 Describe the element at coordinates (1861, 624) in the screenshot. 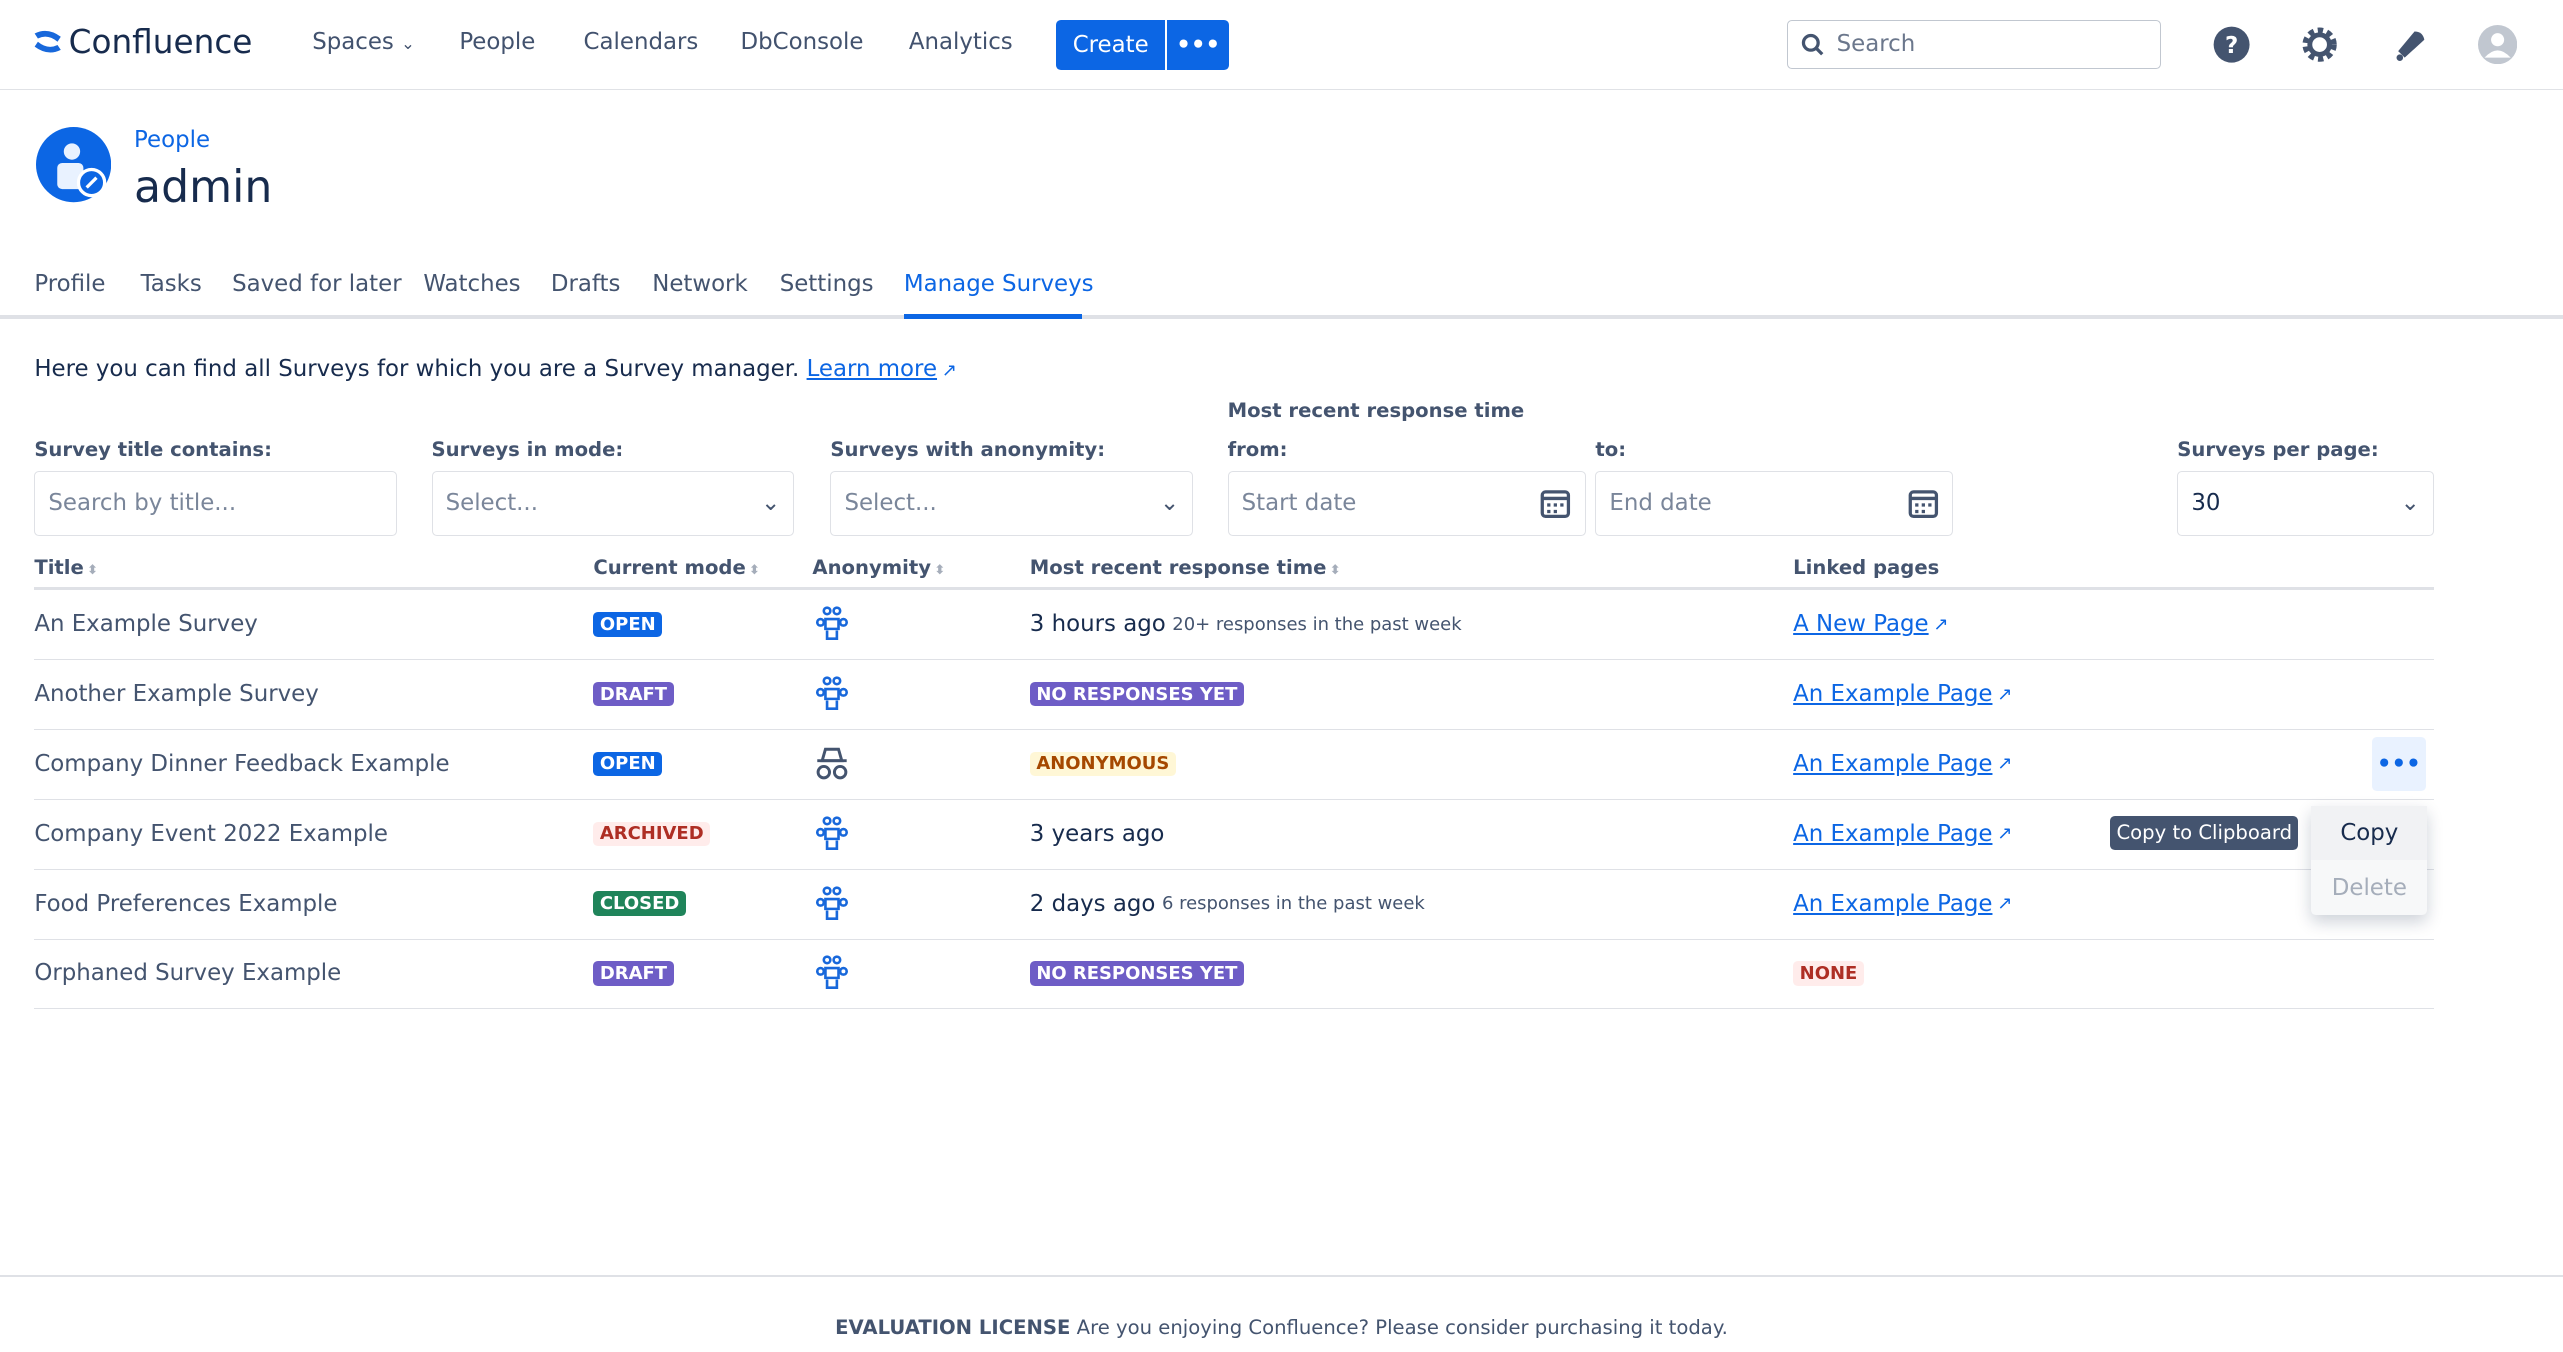

I see `linked-page-link: A New Page` at that location.